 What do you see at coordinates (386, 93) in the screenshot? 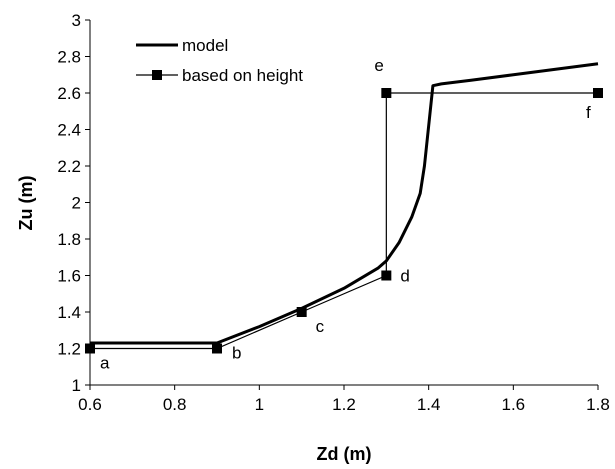
I see `marker-e` at bounding box center [386, 93].